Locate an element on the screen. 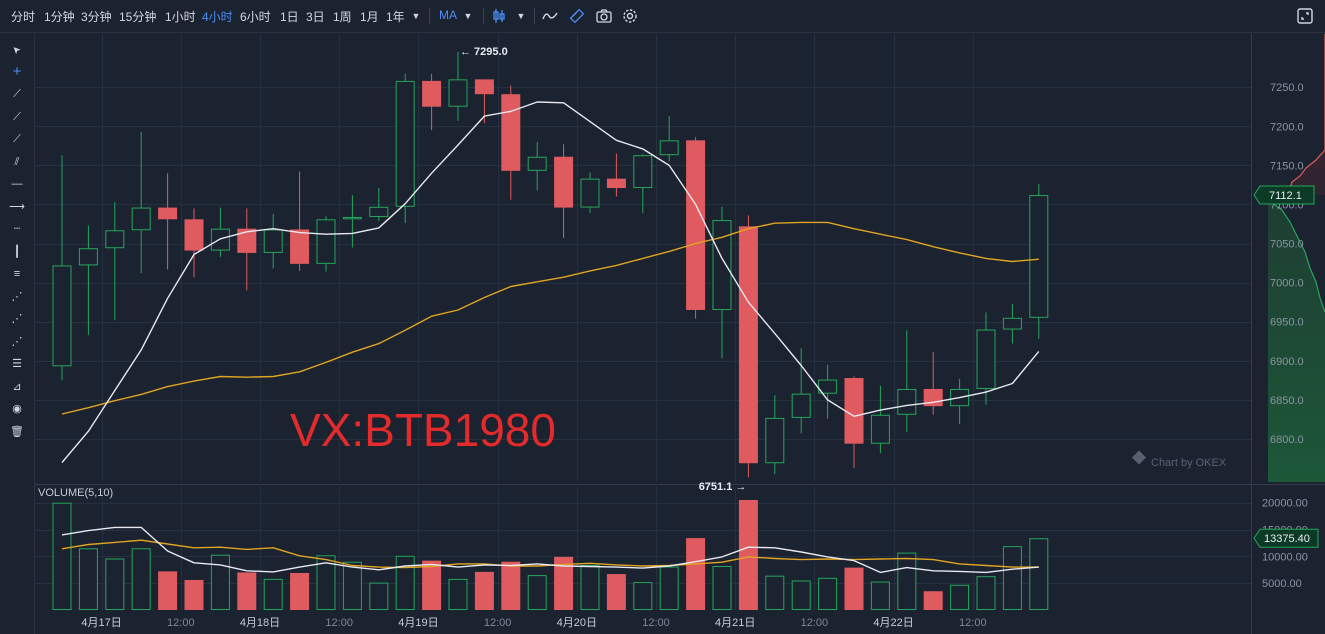 This screenshot has width=1325, height=634. vertical-line-icon: ┃ is located at coordinates (17, 251).